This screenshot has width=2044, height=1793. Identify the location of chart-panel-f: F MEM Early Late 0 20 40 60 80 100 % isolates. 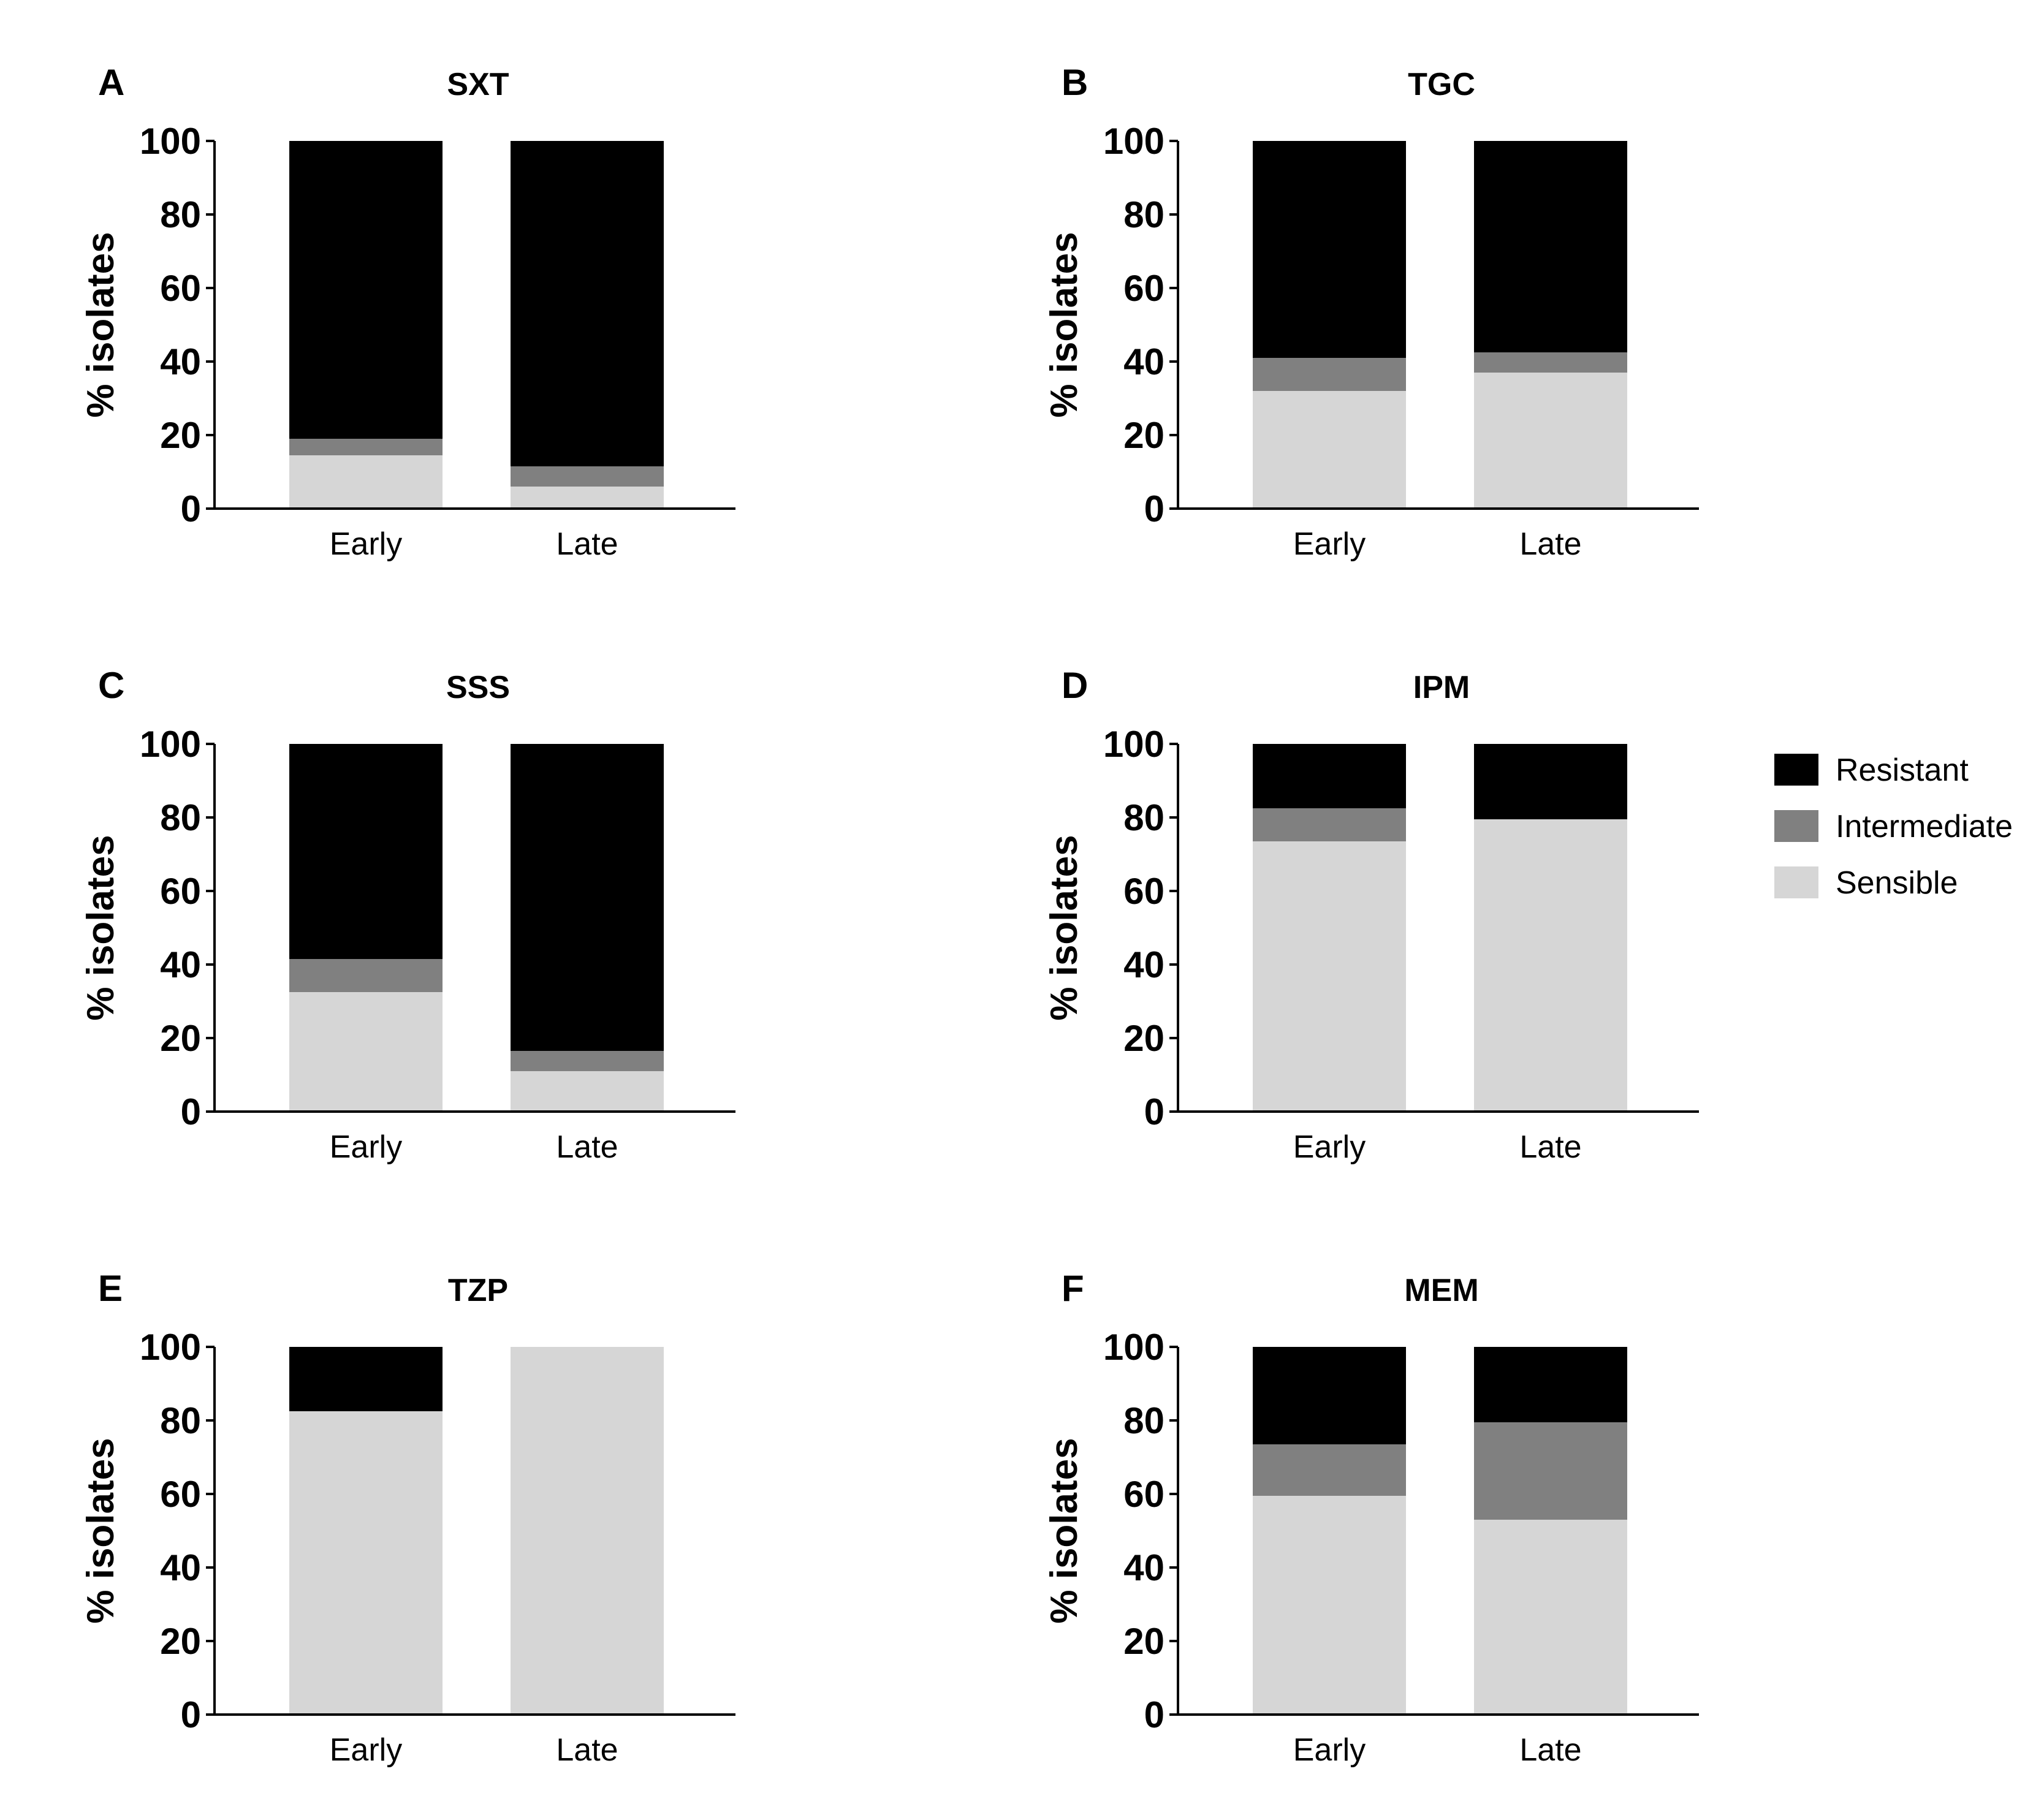
(1371, 1518).